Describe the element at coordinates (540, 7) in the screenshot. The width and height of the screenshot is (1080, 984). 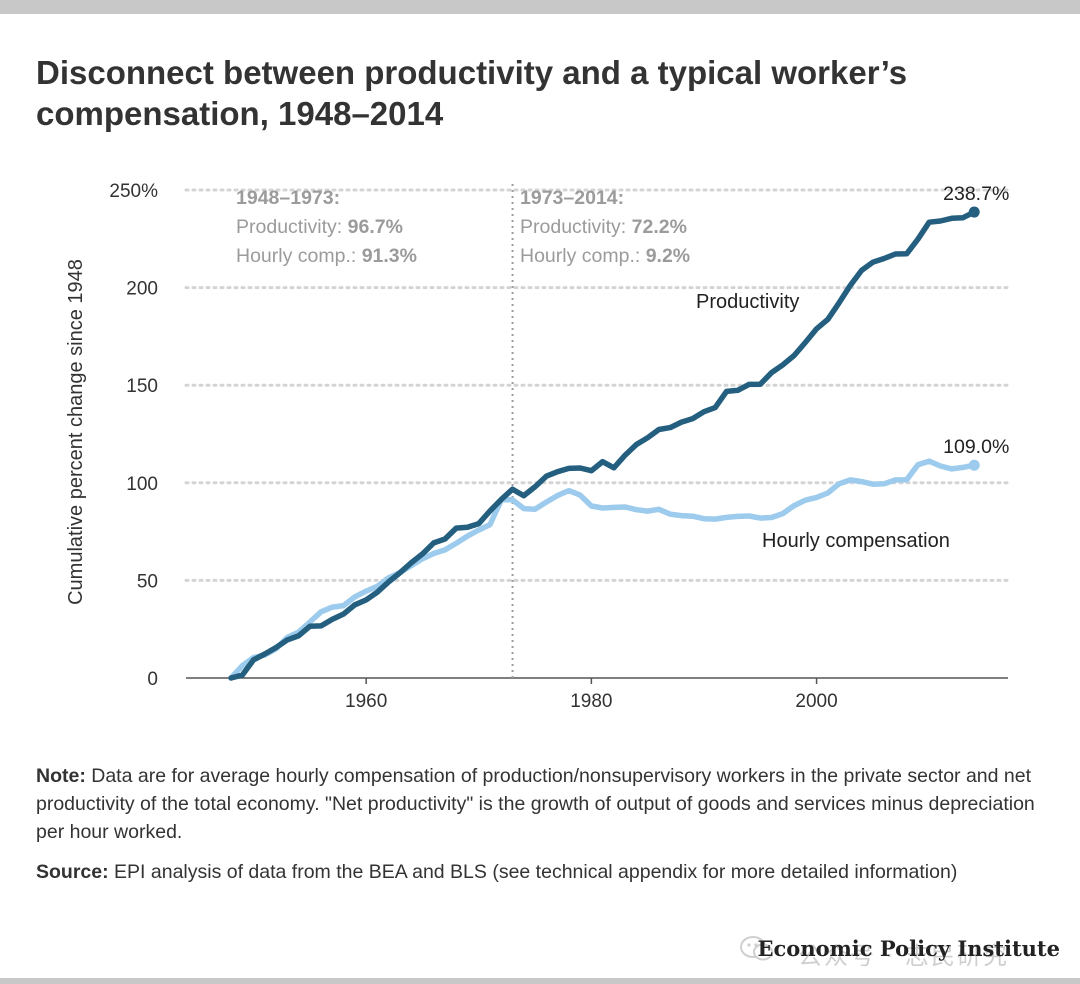
I see `top-border` at that location.